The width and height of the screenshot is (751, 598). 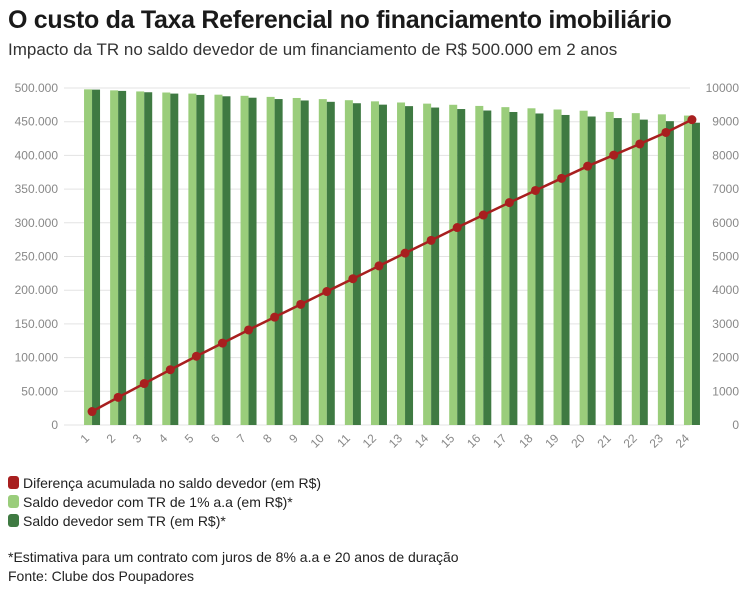 What do you see at coordinates (39, 391) in the screenshot?
I see `left-tick-label: 50.000` at bounding box center [39, 391].